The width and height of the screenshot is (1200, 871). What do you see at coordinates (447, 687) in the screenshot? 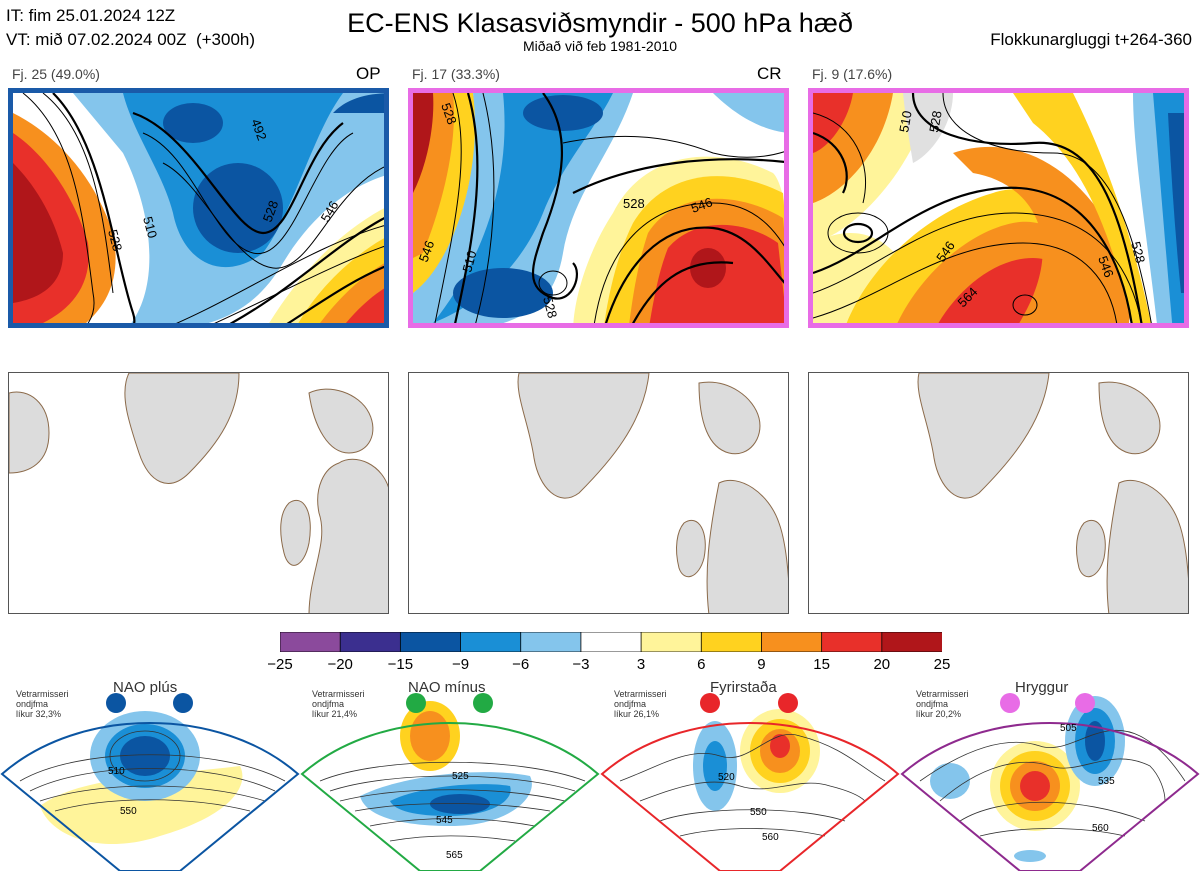
I see `regime-name: NAO mínus` at bounding box center [447, 687].